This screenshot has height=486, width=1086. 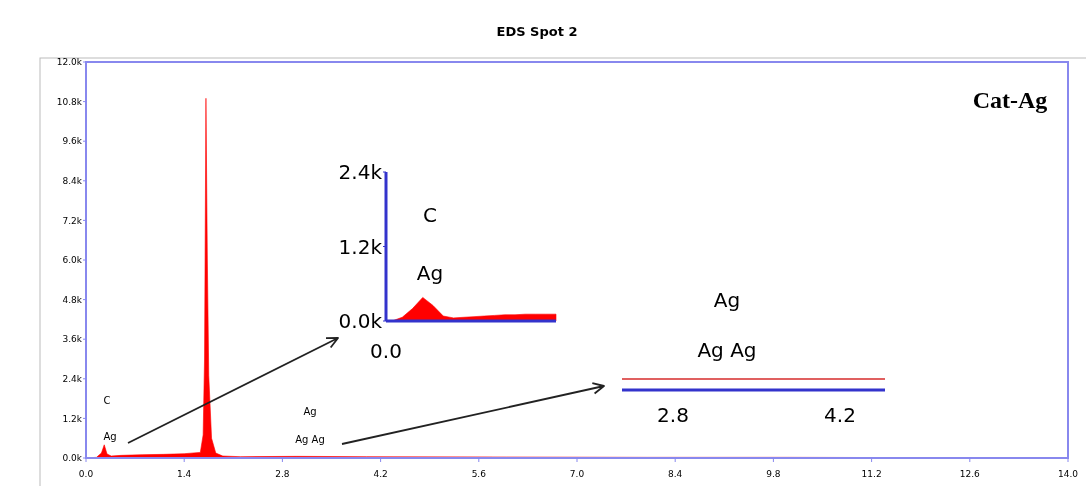 I want to click on chart-title: EDS Spot 2, so click(x=537, y=31).